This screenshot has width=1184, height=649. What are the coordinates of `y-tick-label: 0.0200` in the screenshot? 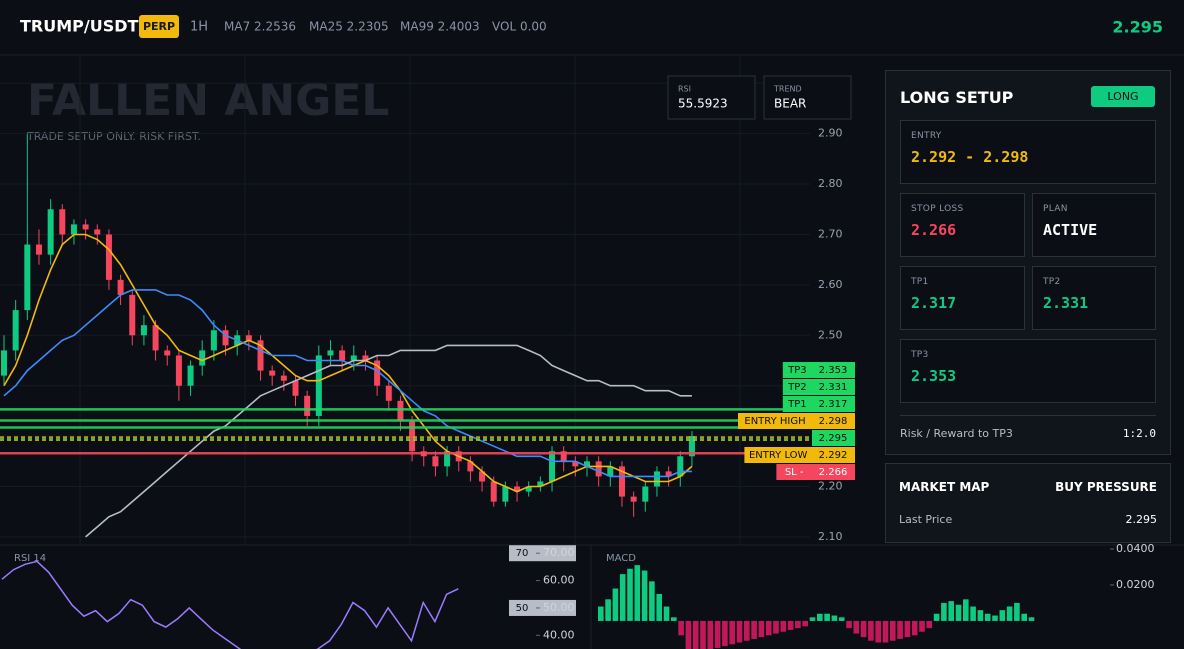 It's located at (1135, 584).